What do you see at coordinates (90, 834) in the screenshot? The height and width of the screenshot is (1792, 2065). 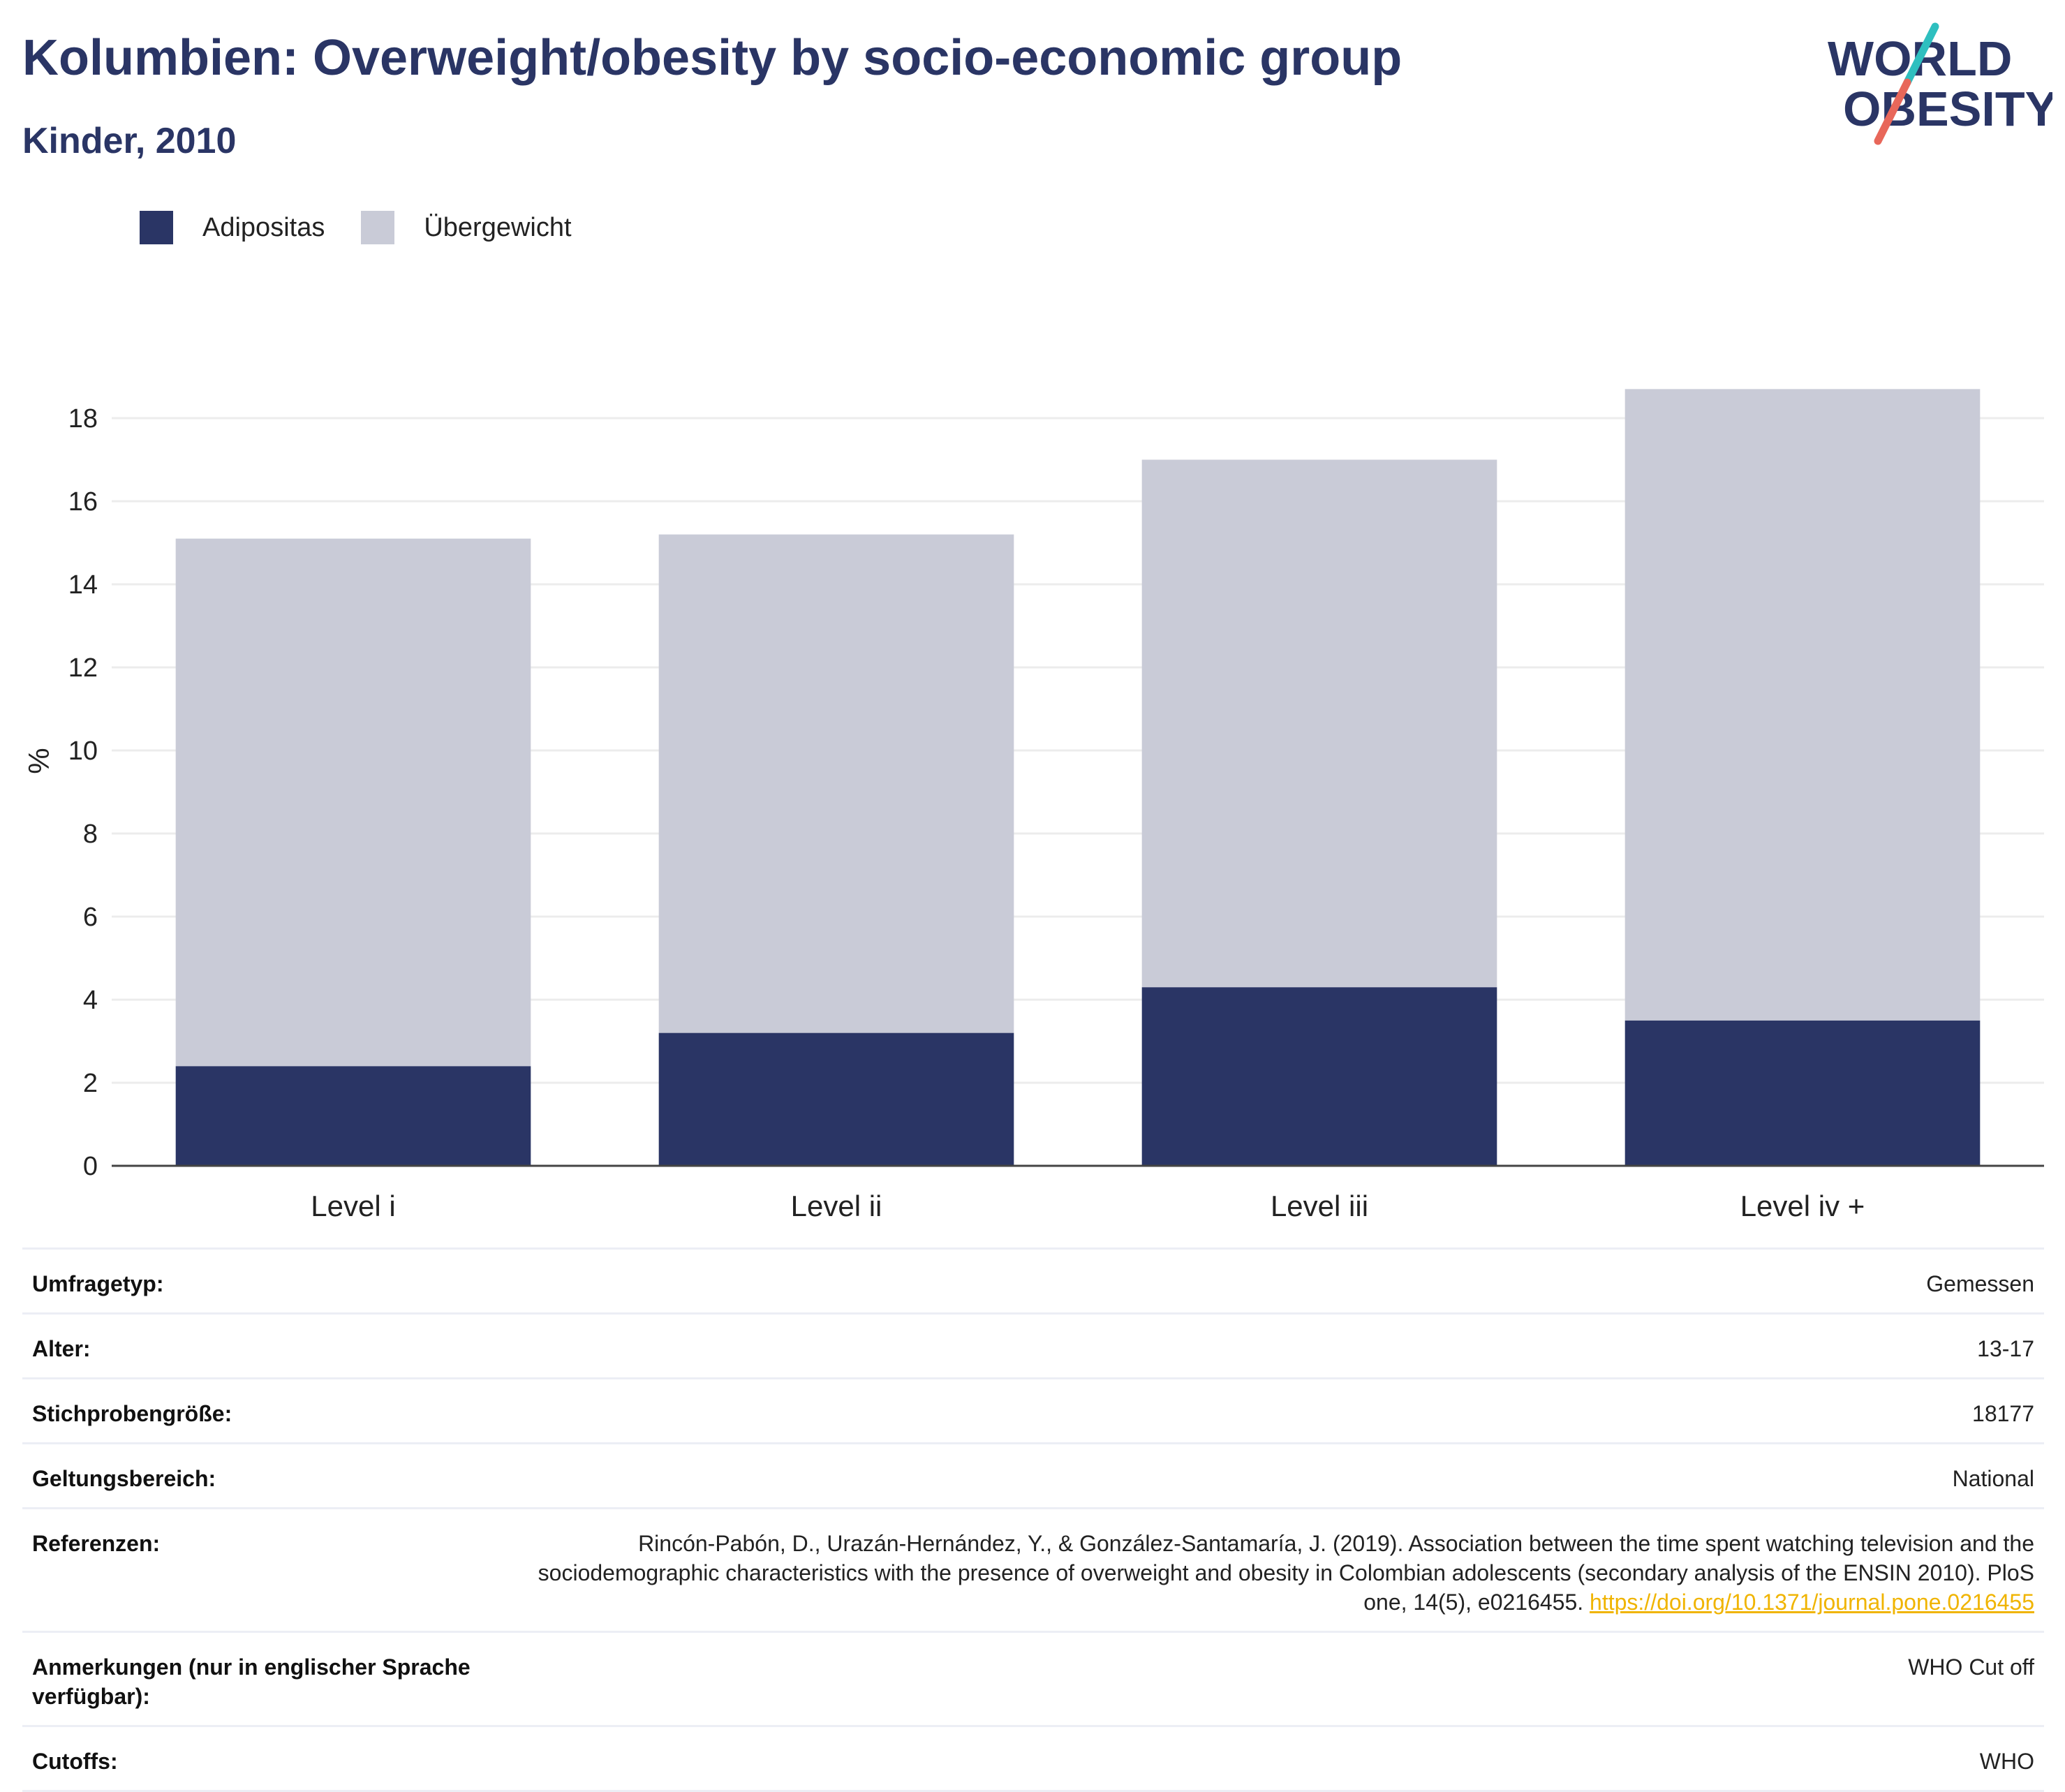 I see `y-tick-label: 8` at bounding box center [90, 834].